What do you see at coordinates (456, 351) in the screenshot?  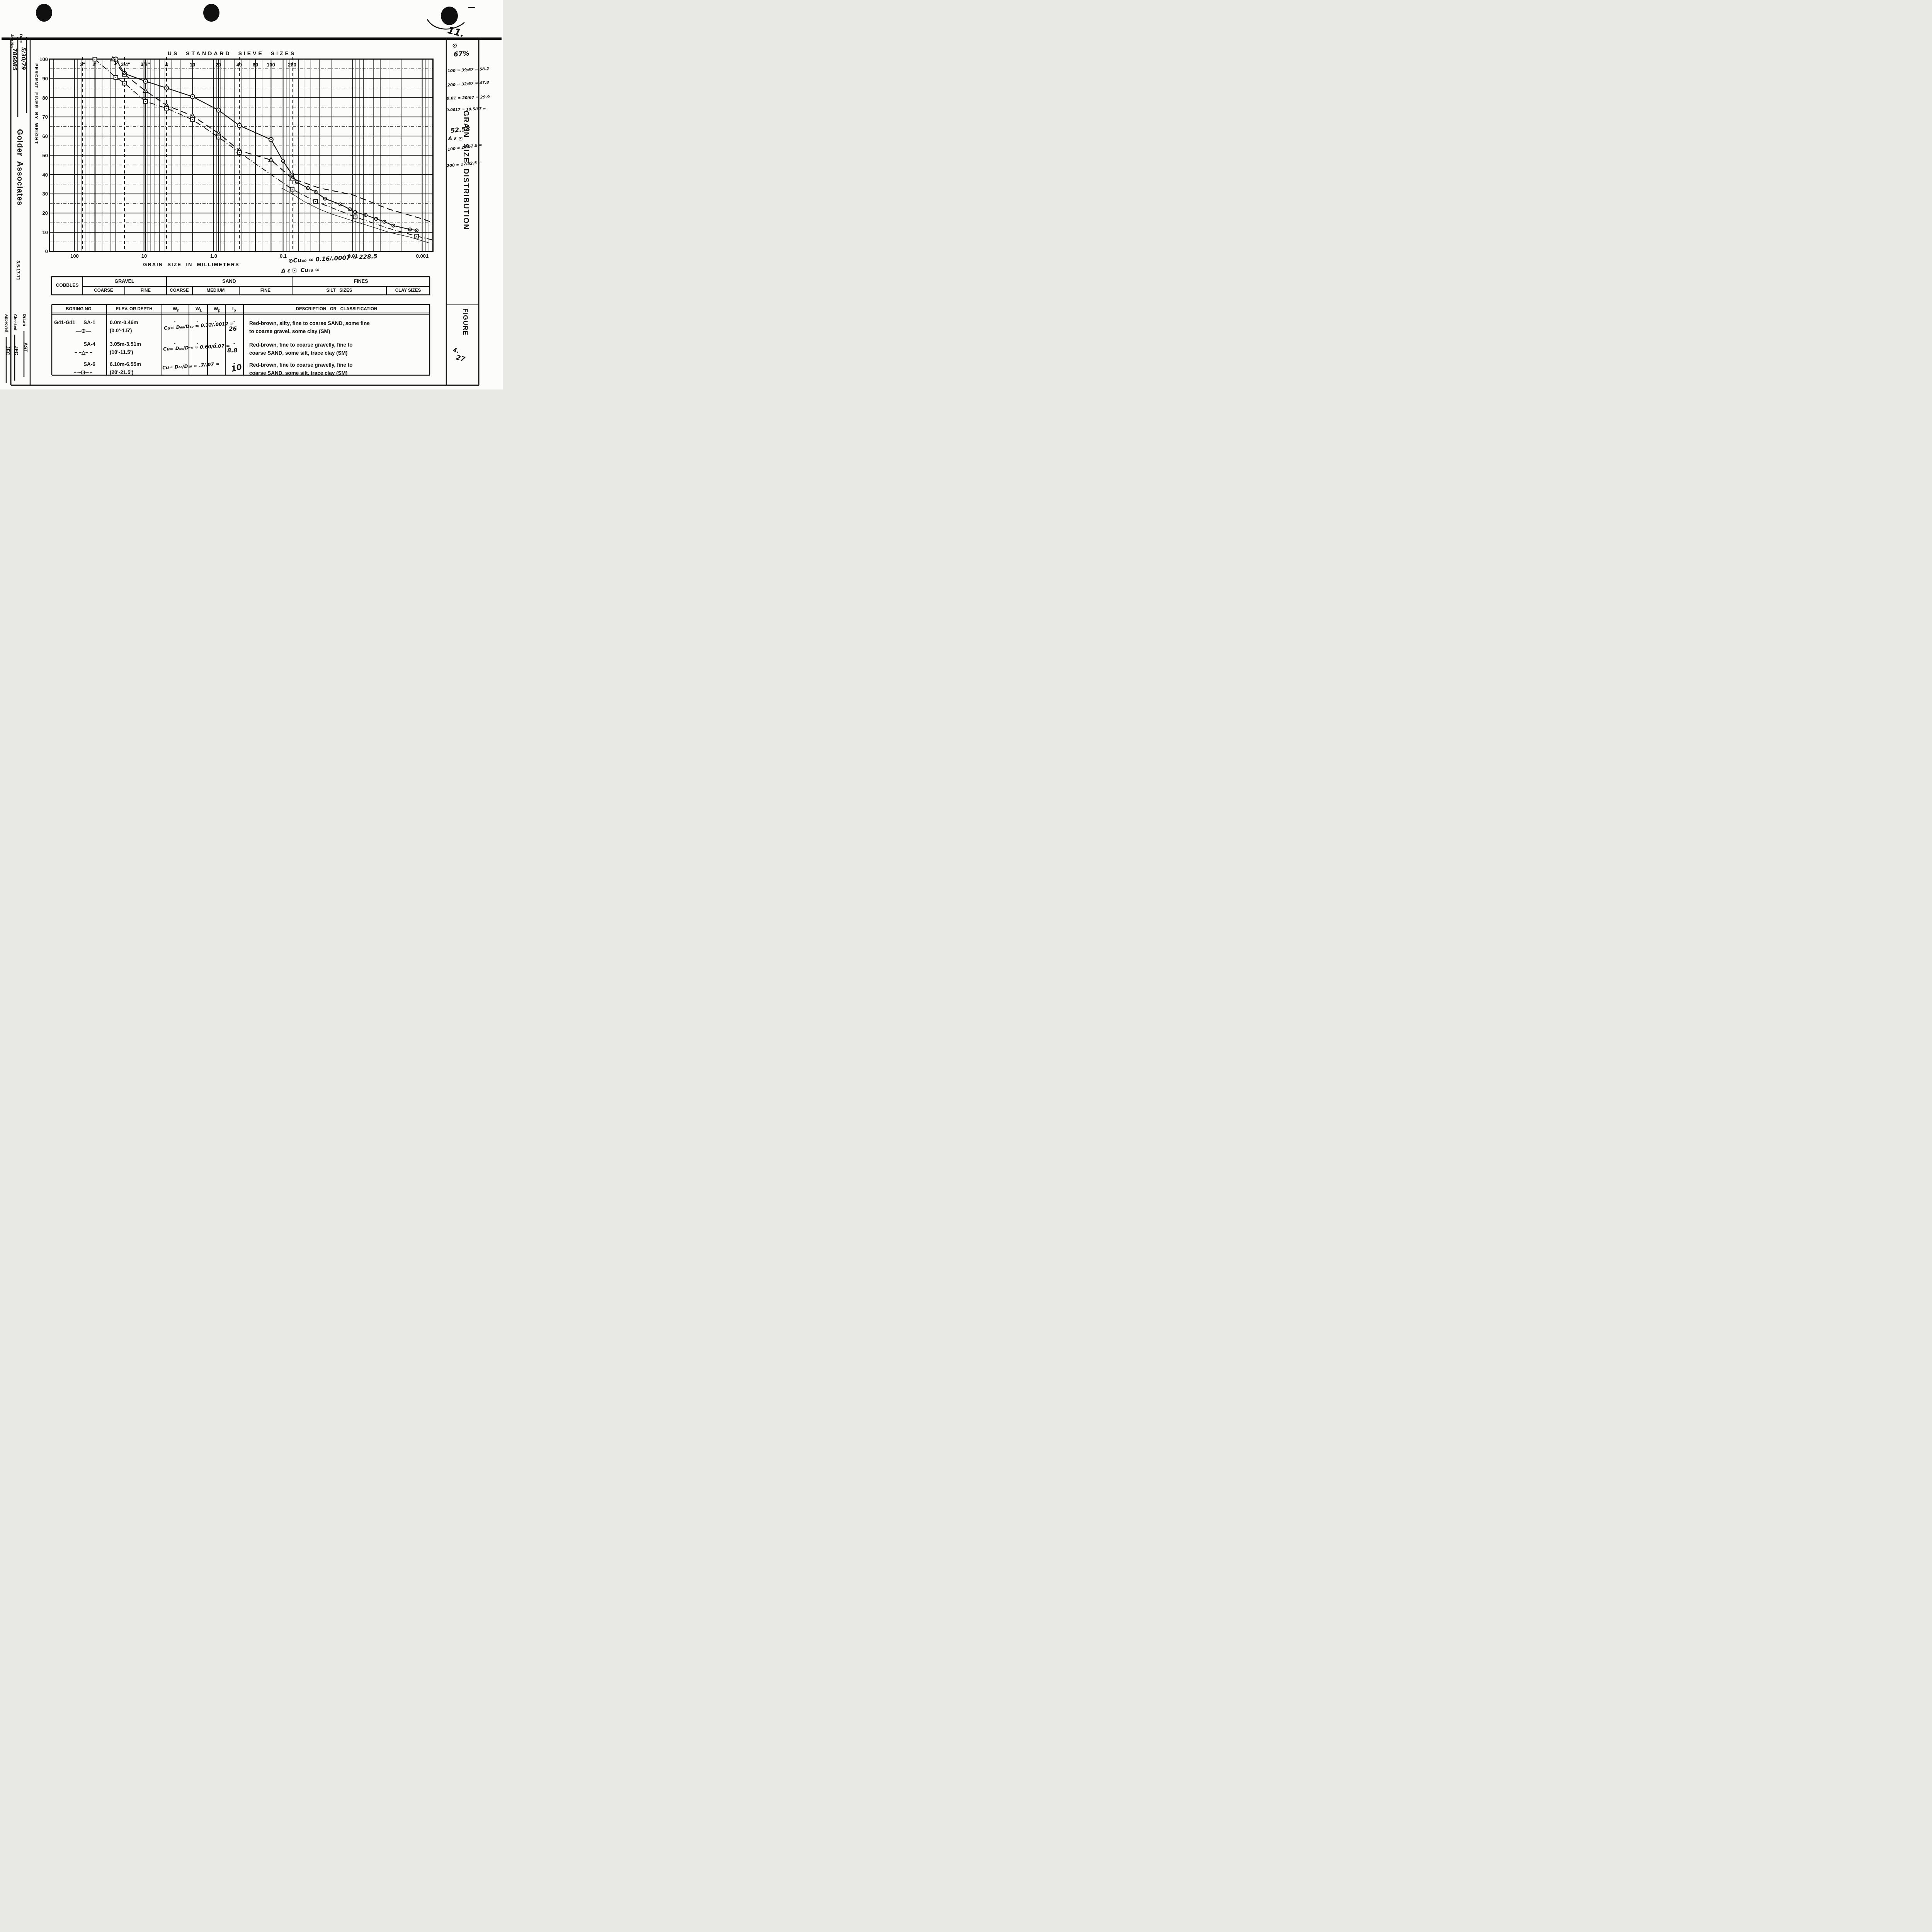 I see `figure-number-top: 4.` at bounding box center [456, 351].